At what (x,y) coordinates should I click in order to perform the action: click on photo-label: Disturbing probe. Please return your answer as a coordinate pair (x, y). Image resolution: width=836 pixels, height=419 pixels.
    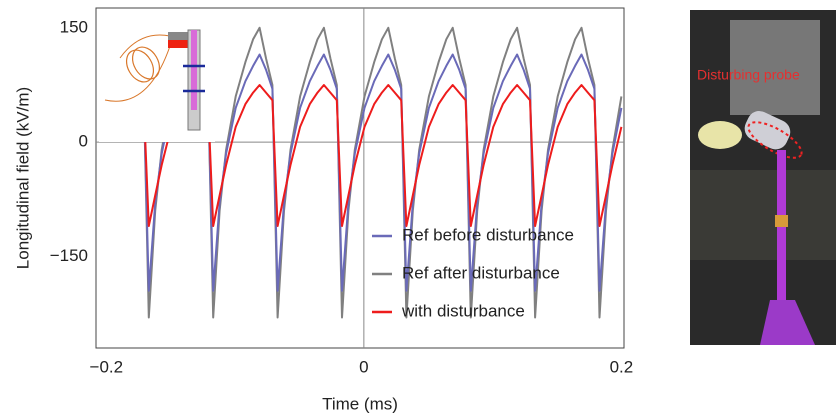
    Looking at the image, I should click on (748, 75).